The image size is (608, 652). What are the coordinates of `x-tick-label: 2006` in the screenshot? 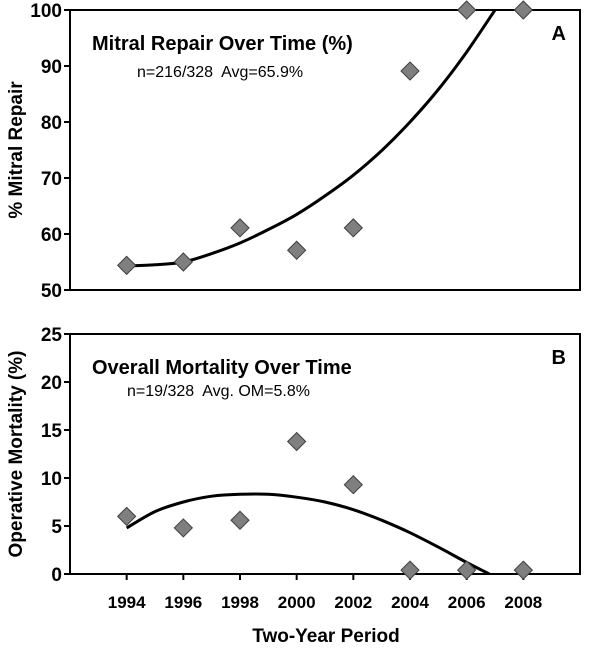 It's located at (467, 602).